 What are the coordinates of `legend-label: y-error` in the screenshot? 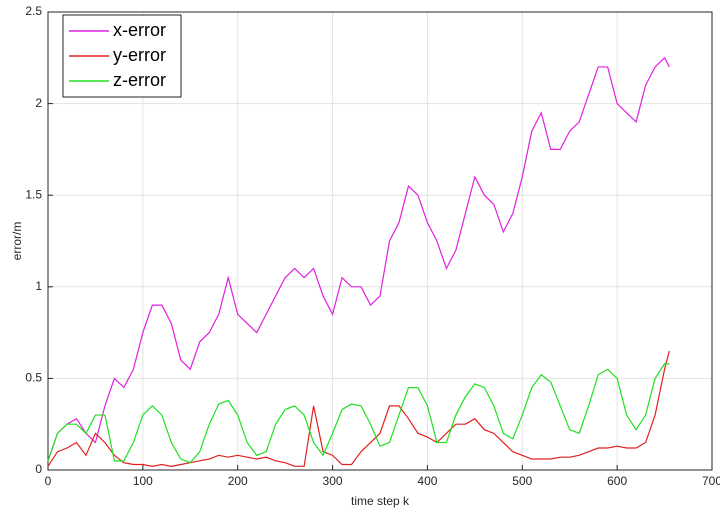 It's located at (139, 55).